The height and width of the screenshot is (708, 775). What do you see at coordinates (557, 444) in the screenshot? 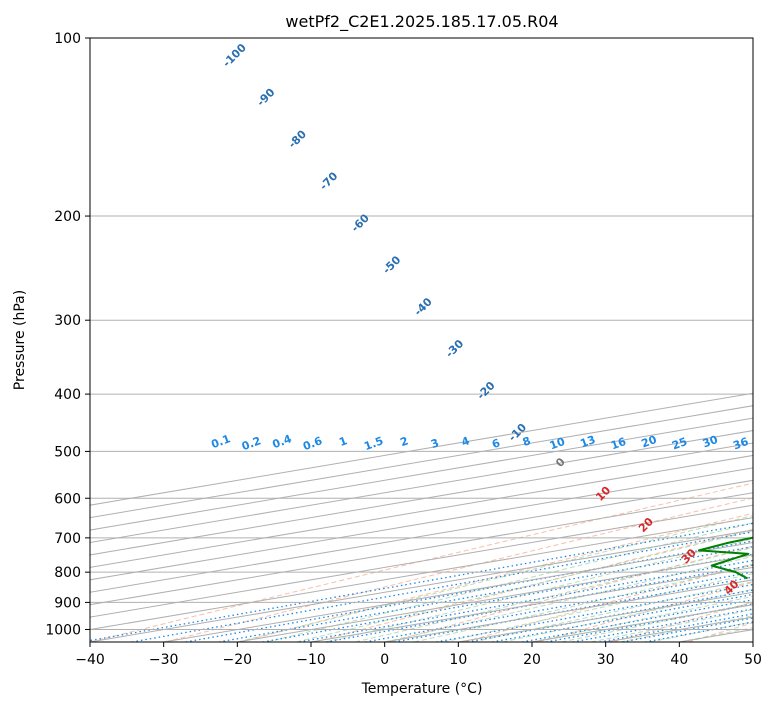
I see `mixing-ratio-label: 10` at bounding box center [557, 444].